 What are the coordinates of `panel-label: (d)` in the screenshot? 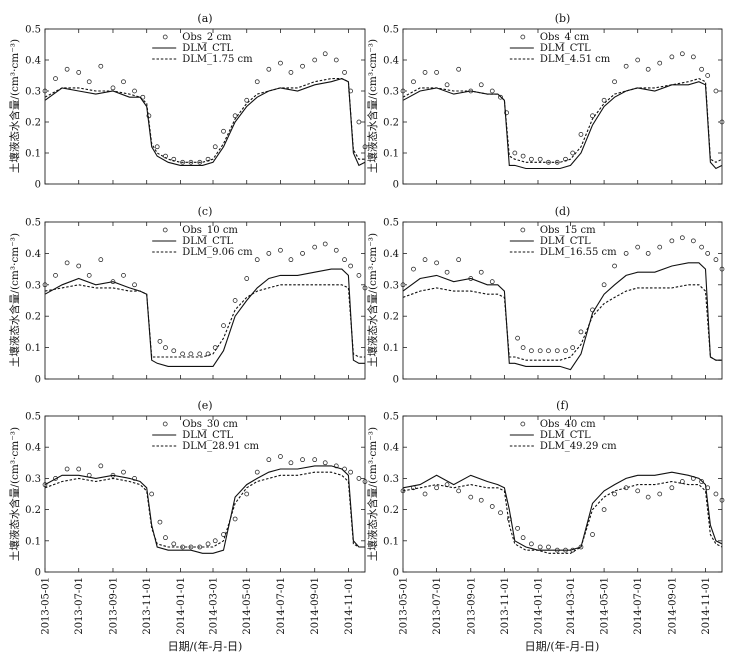 It's located at (563, 211).